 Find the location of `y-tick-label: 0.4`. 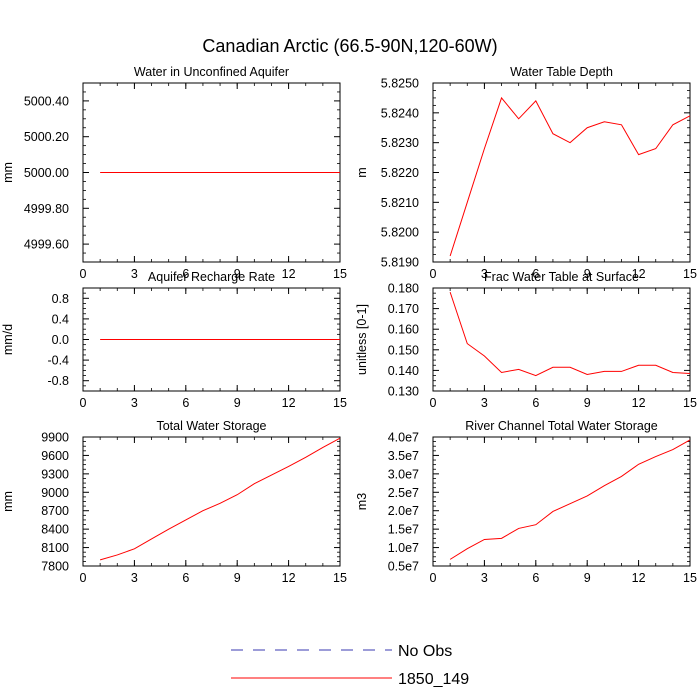

y-tick-label: 0.4 is located at coordinates (60, 319).